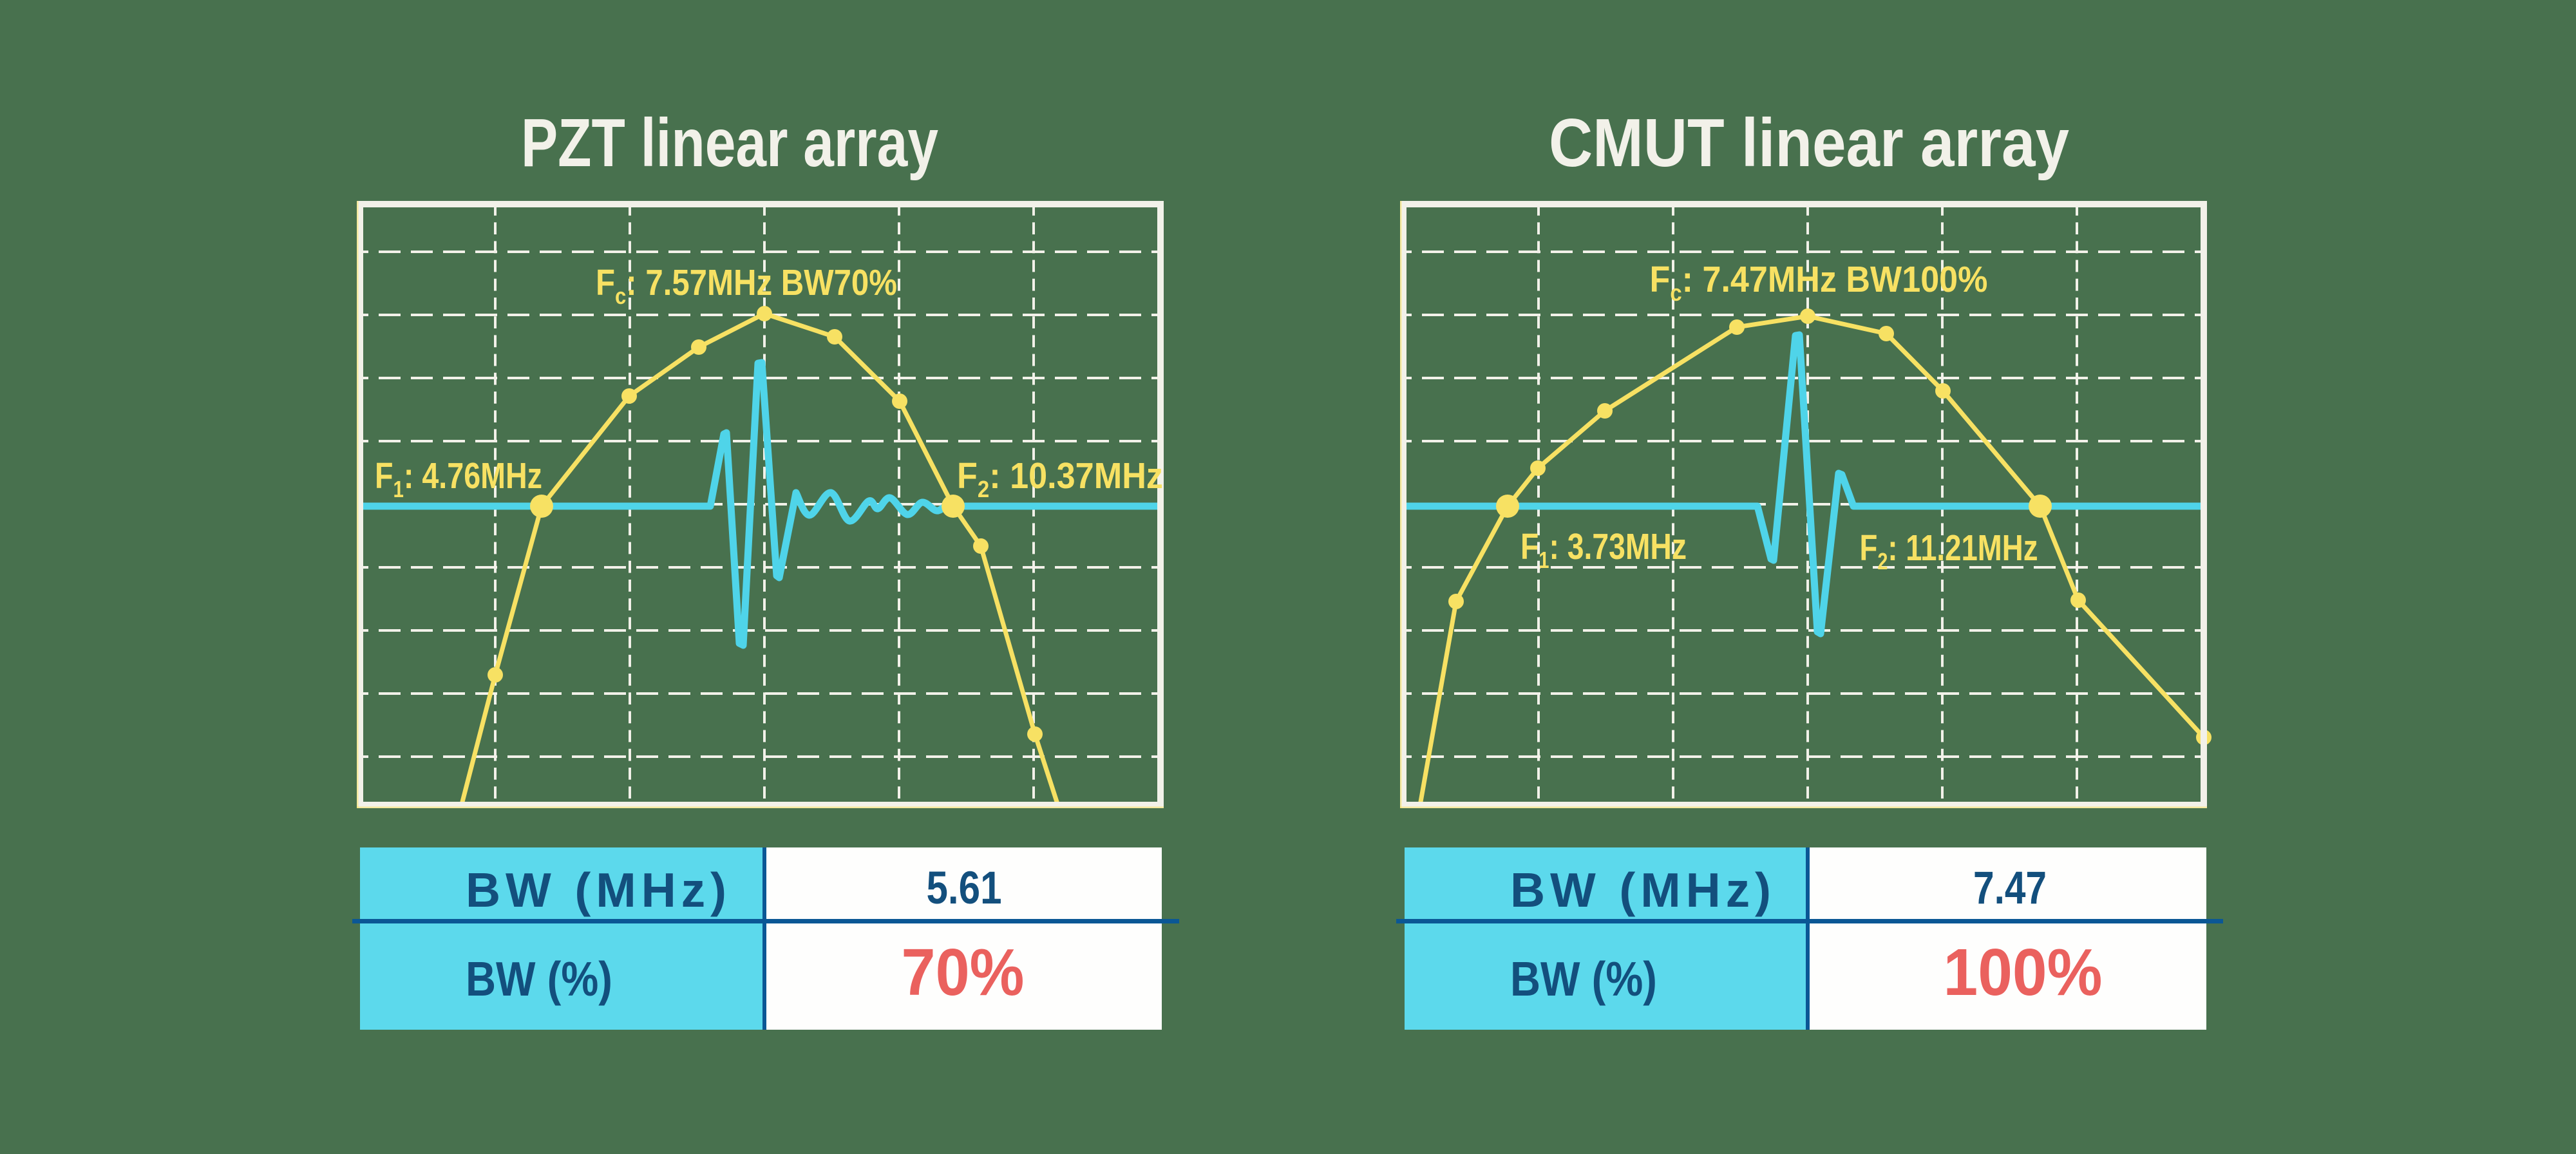  Describe the element at coordinates (1060, 478) in the screenshot. I see `svg-text: F2: 10.37MHz` at that location.